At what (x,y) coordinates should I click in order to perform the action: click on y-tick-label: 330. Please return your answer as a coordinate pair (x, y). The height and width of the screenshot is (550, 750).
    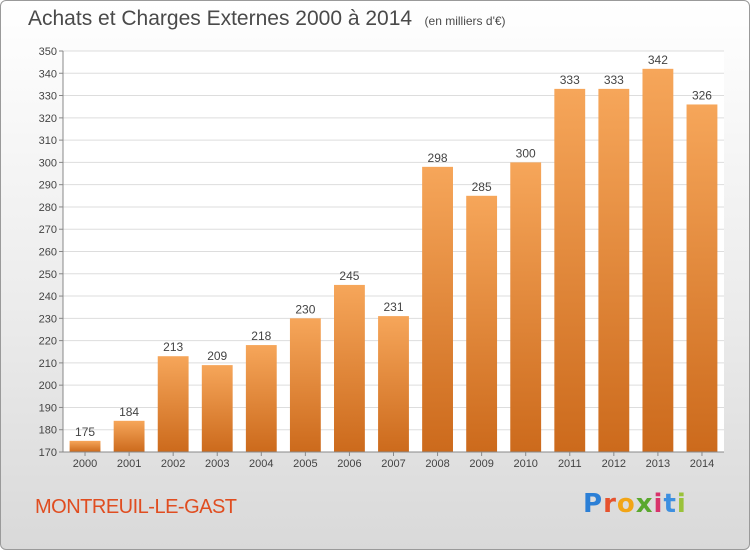
    Looking at the image, I should click on (48, 97).